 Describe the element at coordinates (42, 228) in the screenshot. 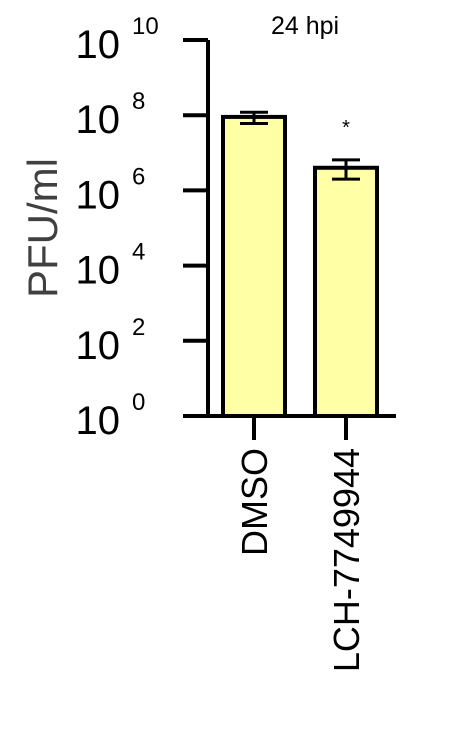

I see `y-axis-label: PFU/ml` at that location.